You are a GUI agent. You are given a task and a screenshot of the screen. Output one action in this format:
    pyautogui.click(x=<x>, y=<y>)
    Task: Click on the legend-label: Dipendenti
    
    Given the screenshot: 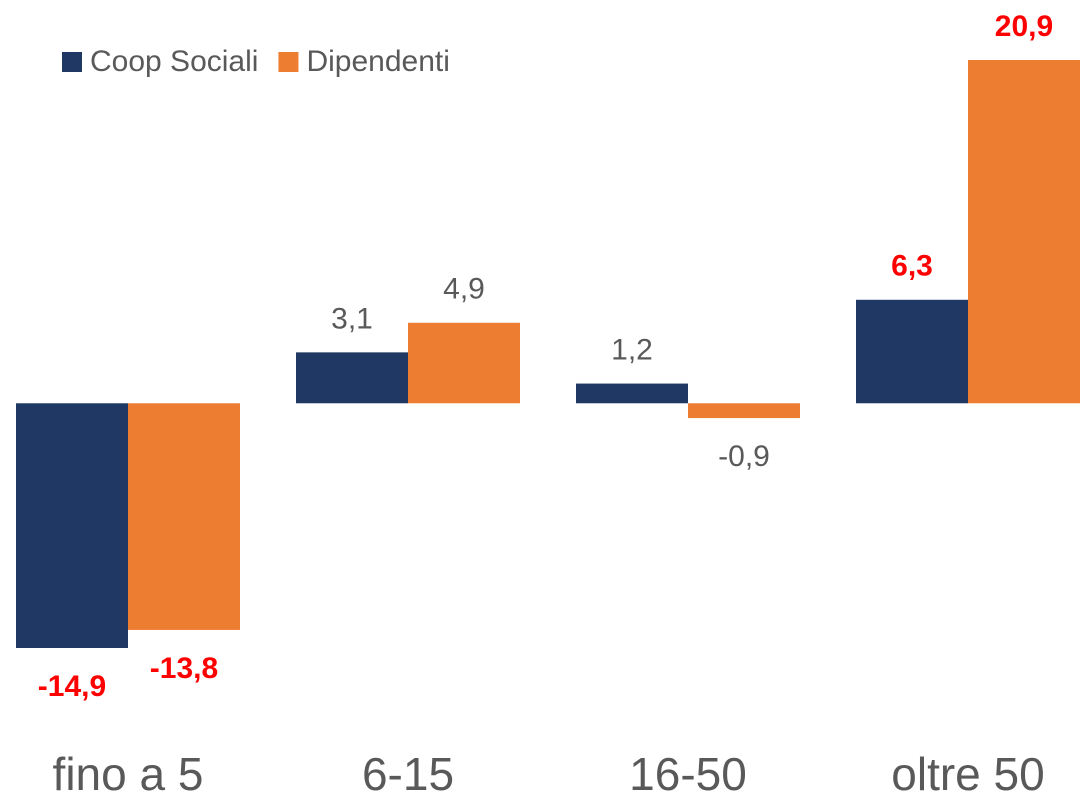 What is the action you would take?
    pyautogui.click(x=377, y=61)
    